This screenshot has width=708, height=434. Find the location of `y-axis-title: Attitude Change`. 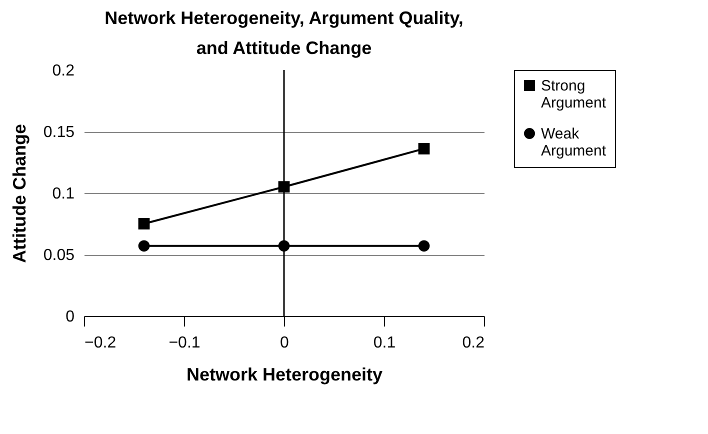

y-axis-title: Attitude Change is located at coordinates (19, 193).